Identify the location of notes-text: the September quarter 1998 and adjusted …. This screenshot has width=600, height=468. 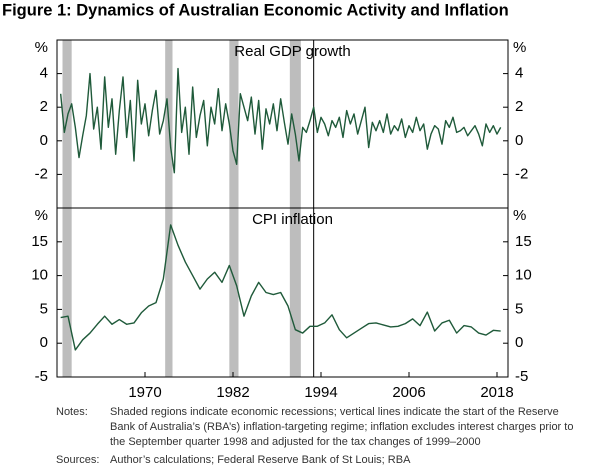
(295, 442).